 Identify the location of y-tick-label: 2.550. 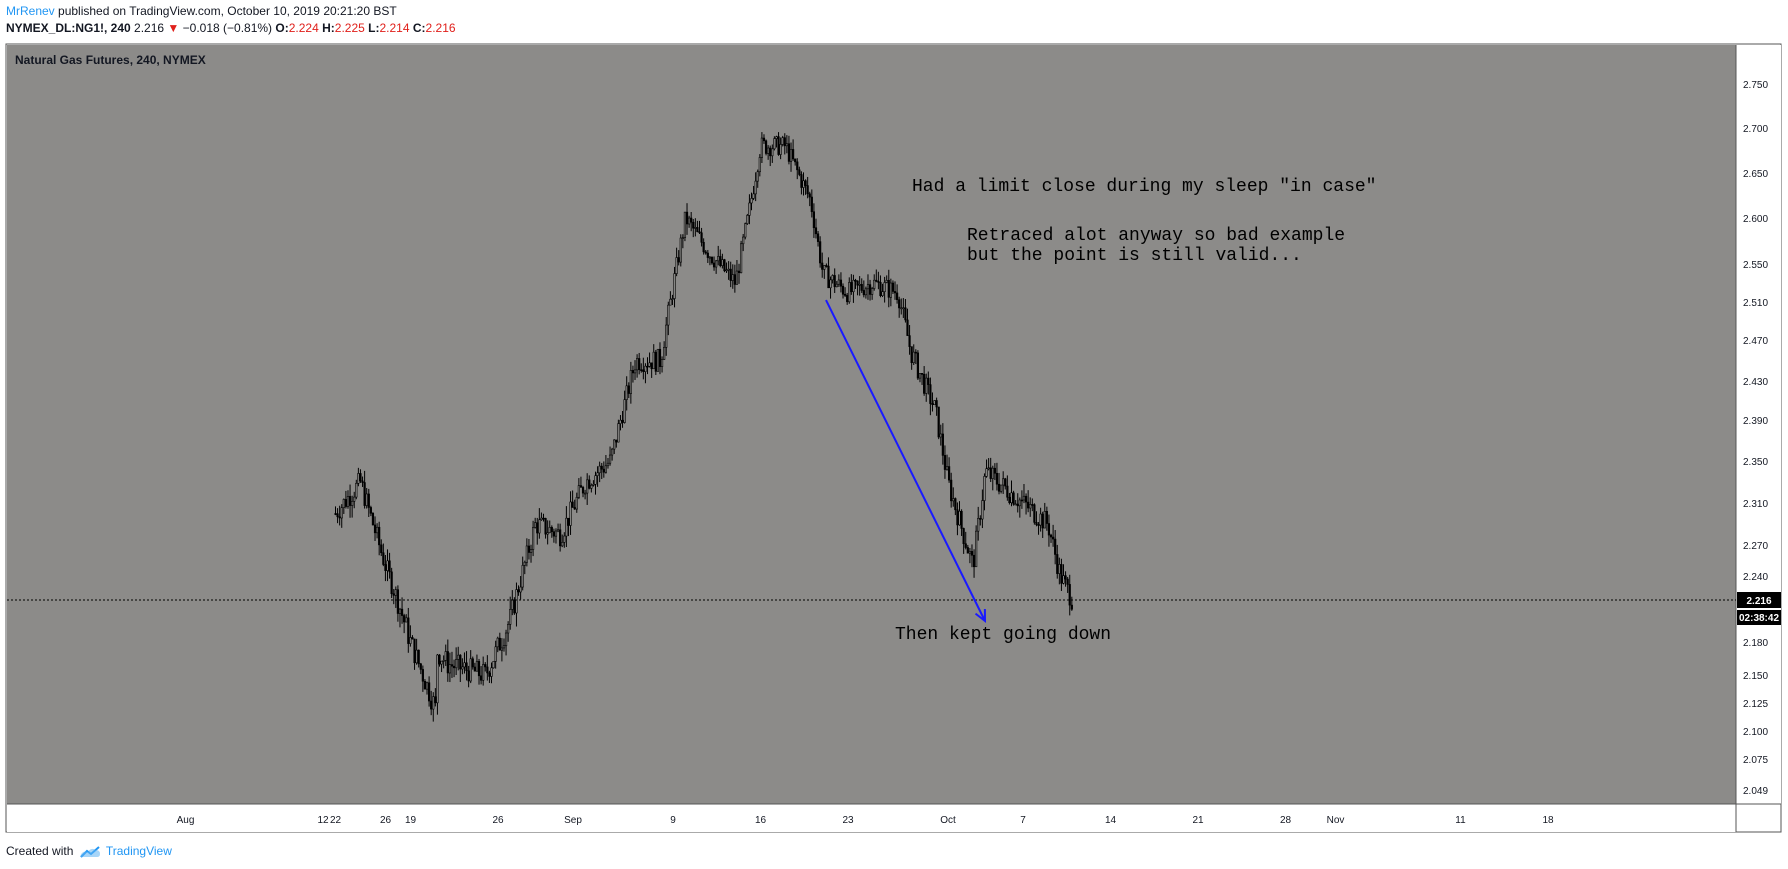
(1755, 265).